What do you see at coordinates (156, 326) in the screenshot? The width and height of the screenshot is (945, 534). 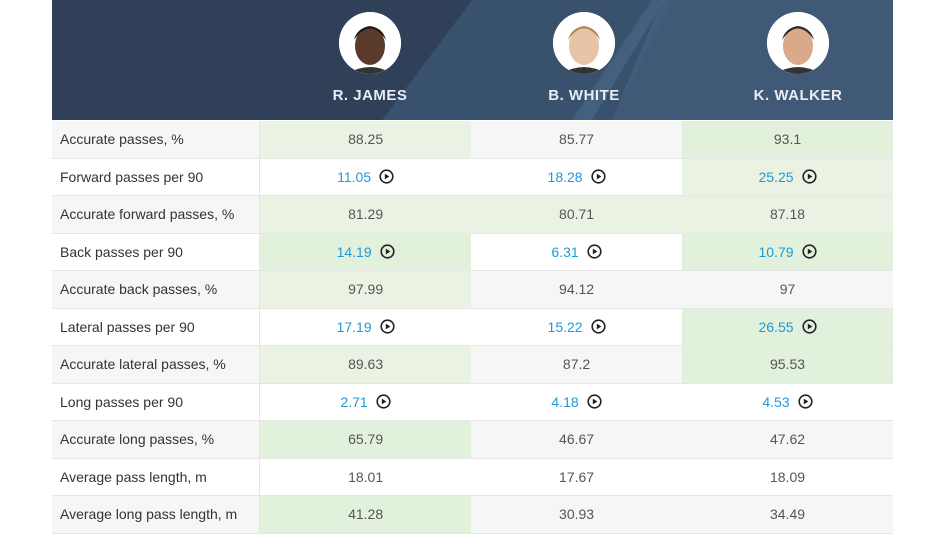 I see `row-label: Lateral passes per 90` at bounding box center [156, 326].